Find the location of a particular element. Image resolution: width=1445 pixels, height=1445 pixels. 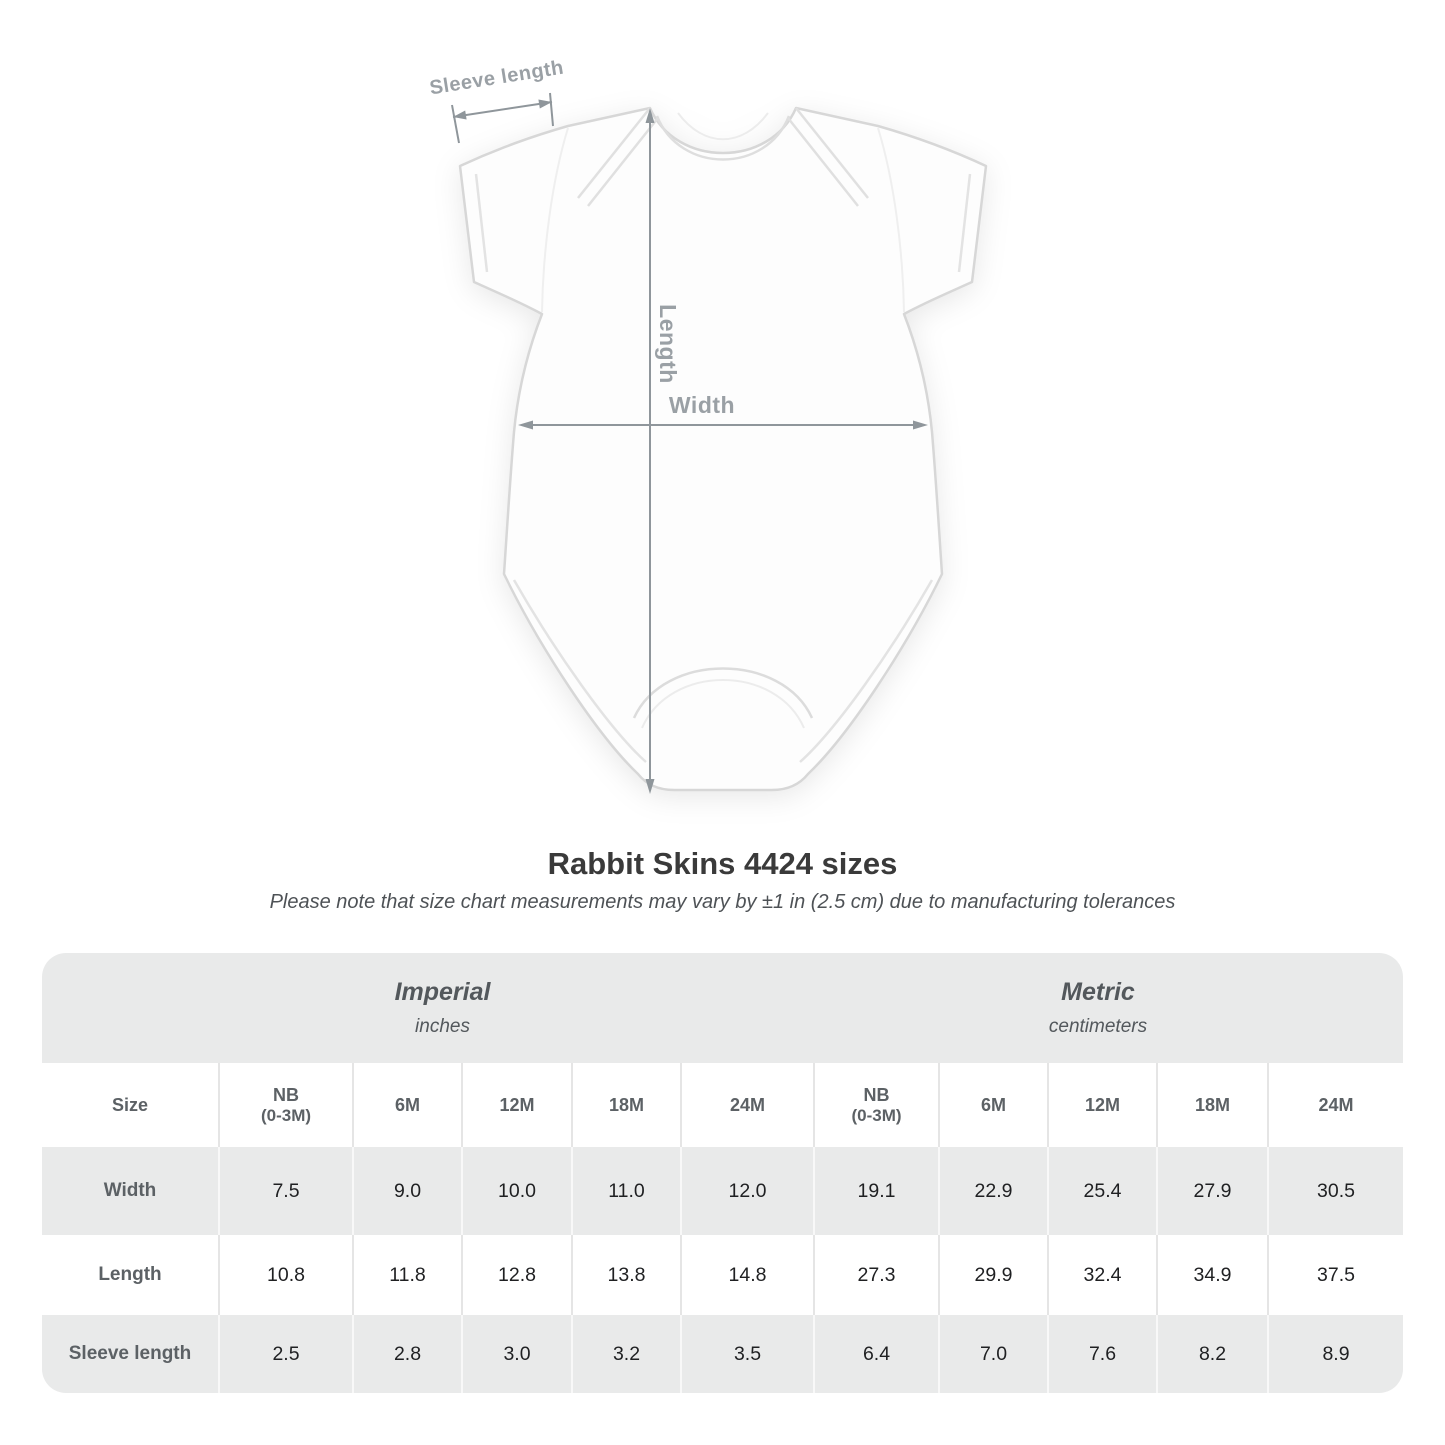

row-label: Width is located at coordinates (130, 1190).